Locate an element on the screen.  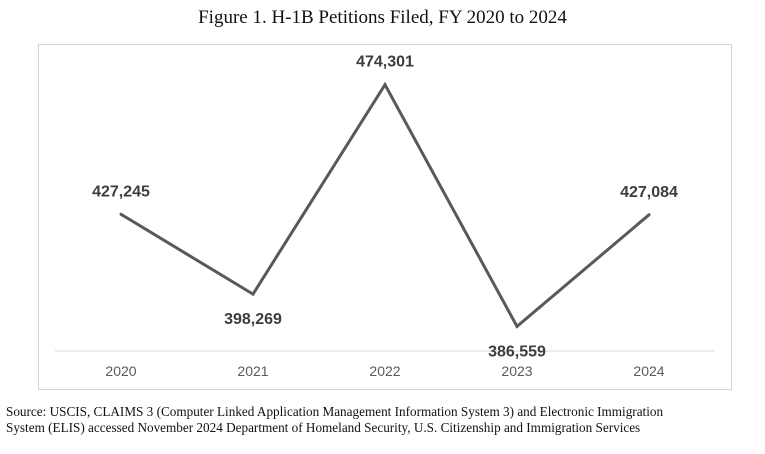
x-tick-labels: 2020 2021 2022 2023 2024 is located at coordinates (384, 371).